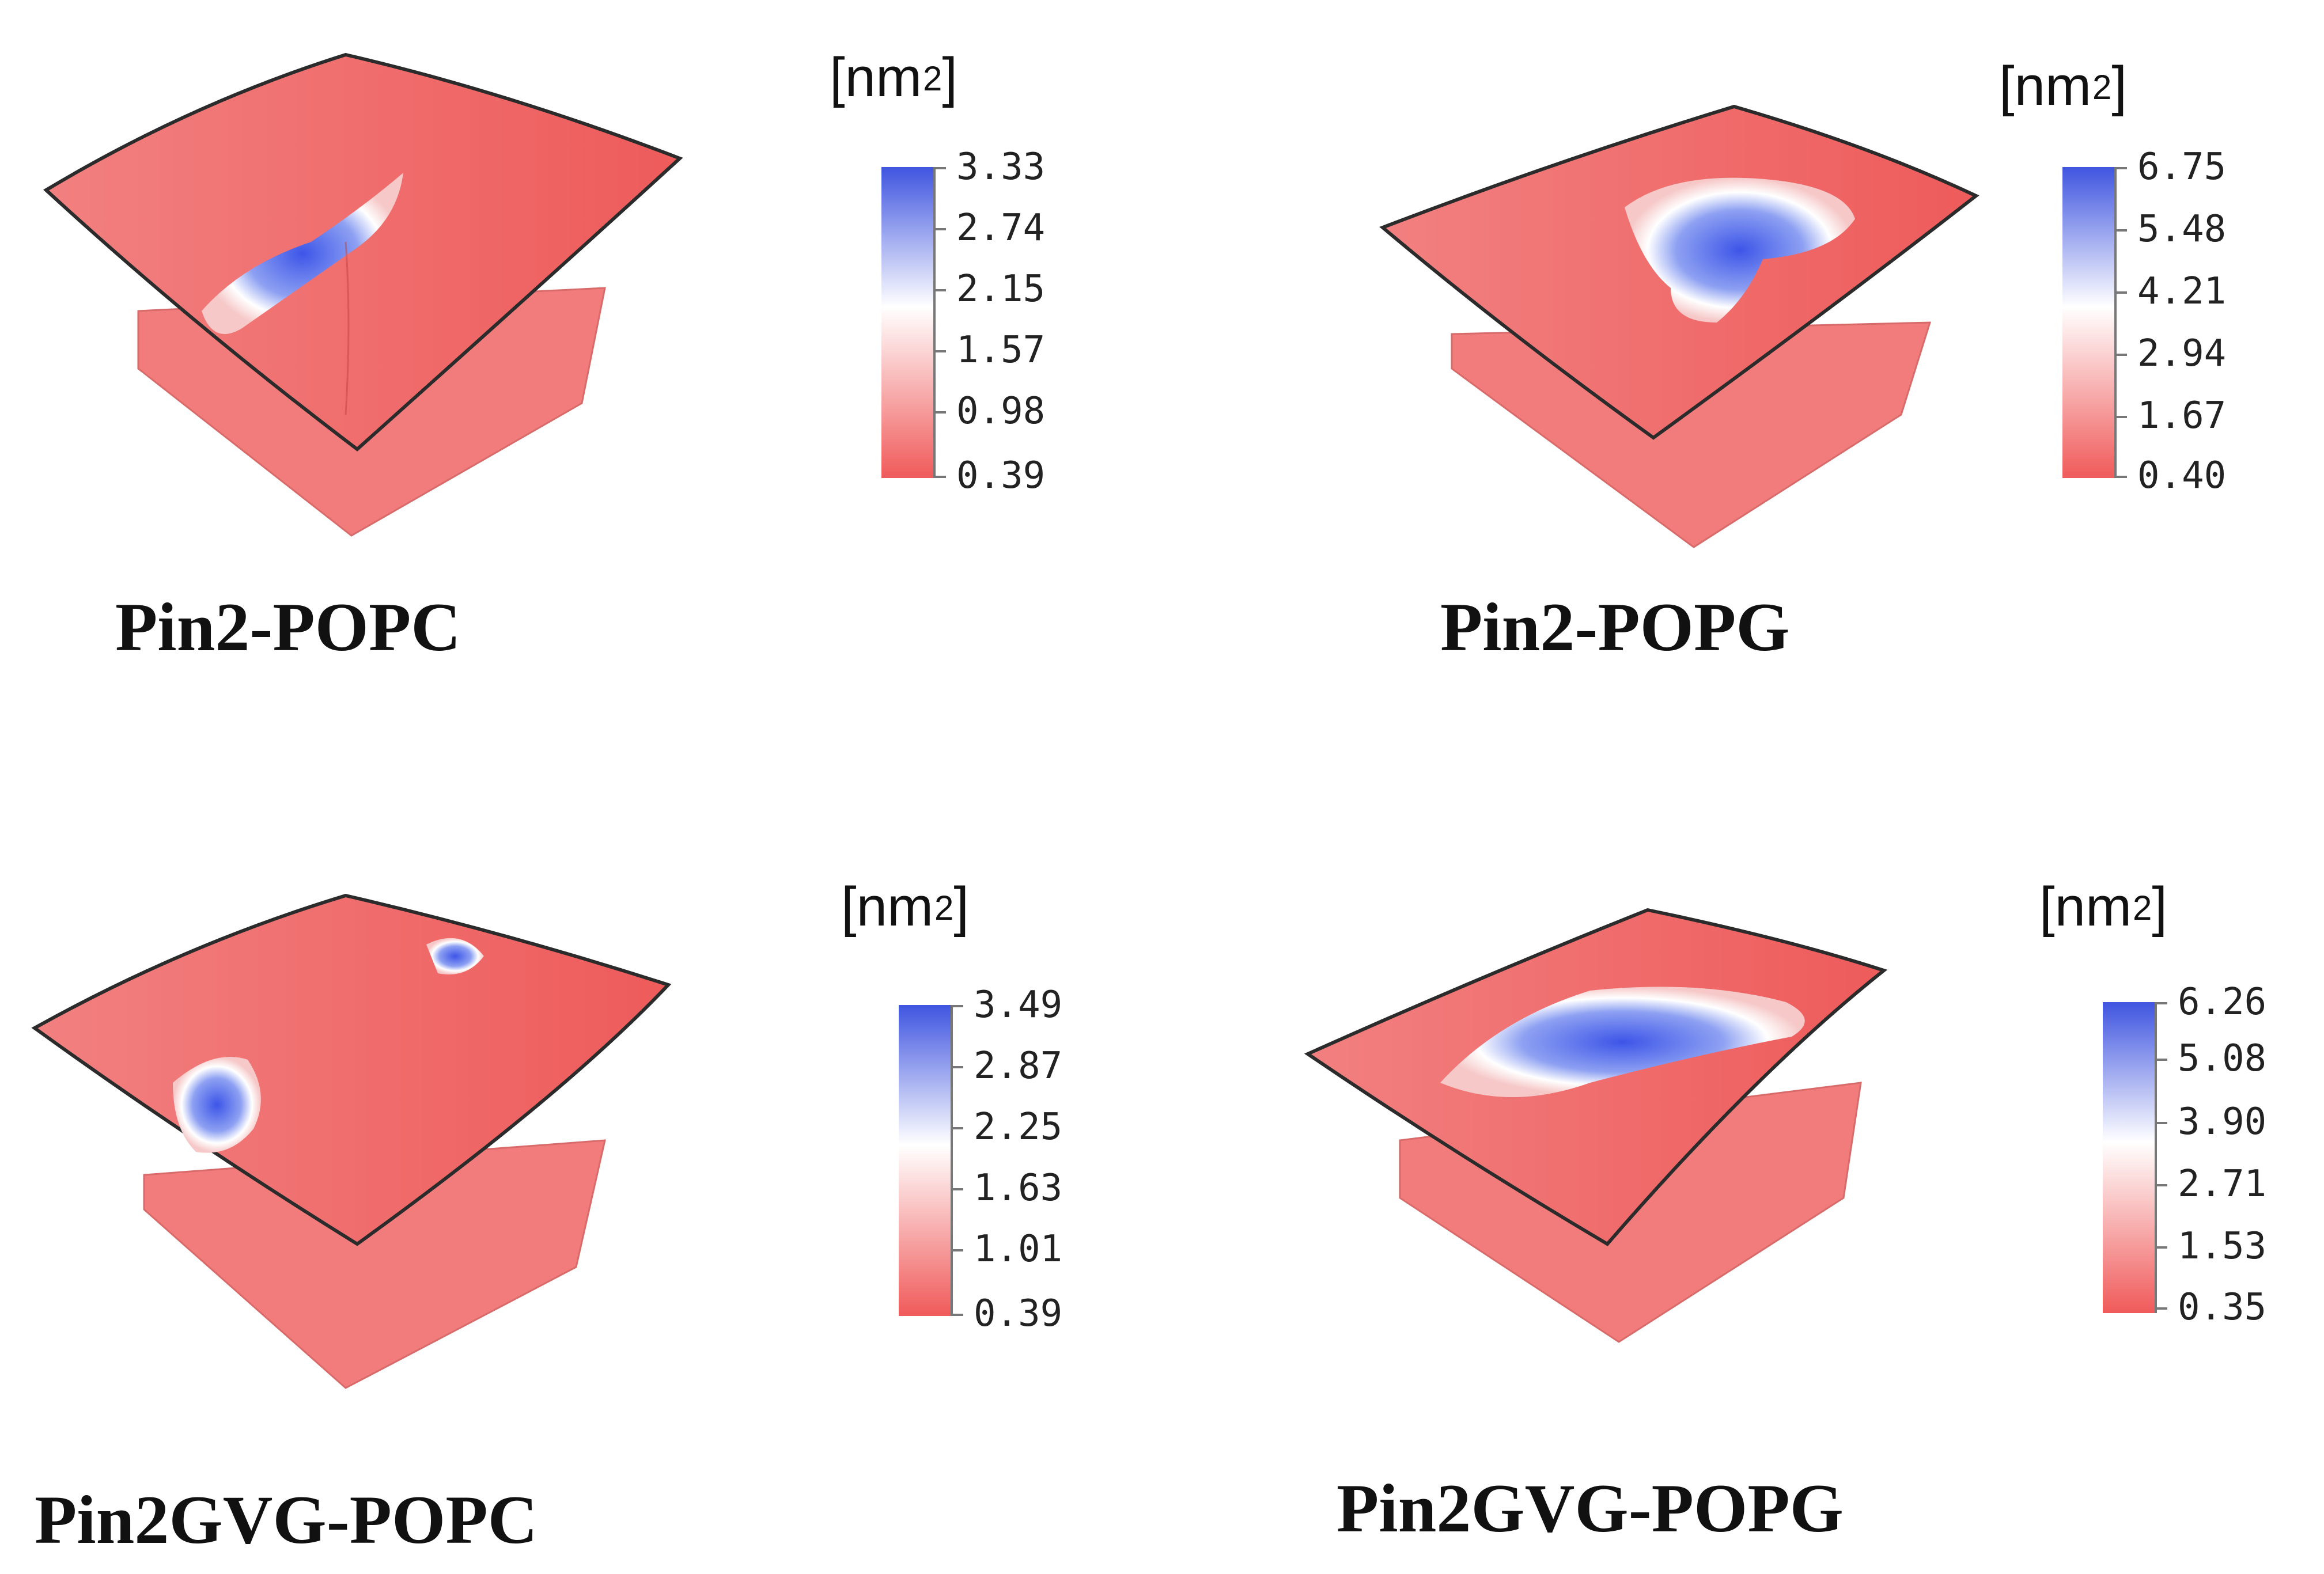 The height and width of the screenshot is (1574, 2324). Describe the element at coordinates (1001, 167) in the screenshot. I see `tick-label: 3.33` at that location.